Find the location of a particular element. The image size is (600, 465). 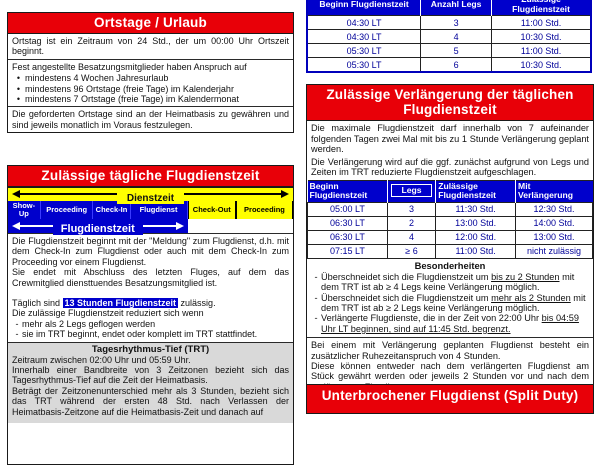

list-item: • mindestens 4 Wochen Jahresurlaub is located at coordinates (150, 78).